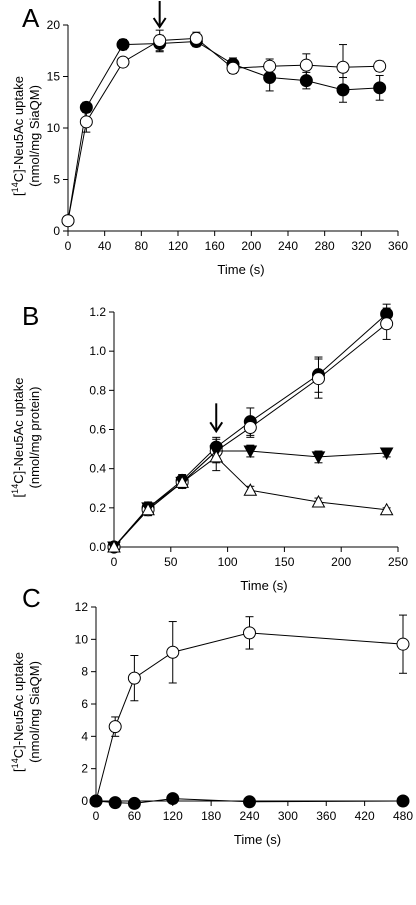 The width and height of the screenshot is (416, 905). What do you see at coordinates (97, 390) in the screenshot?
I see `y-tick-label: 0.8` at bounding box center [97, 390].